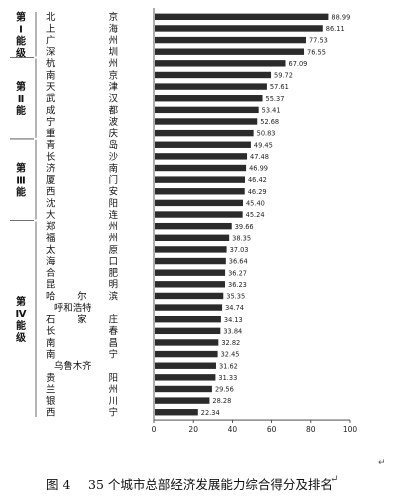 The width and height of the screenshot is (407, 500). Describe the element at coordinates (82, 320) in the screenshot. I see `category-label: 石家庄` at that location.